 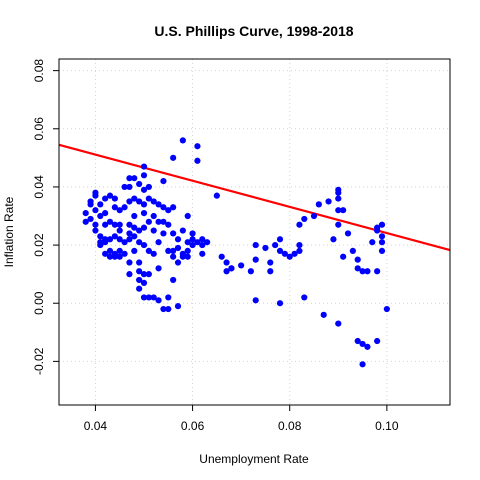 I want to click on x-axis: 0.04 0.06 0.08 0.10, so click(x=241, y=419).